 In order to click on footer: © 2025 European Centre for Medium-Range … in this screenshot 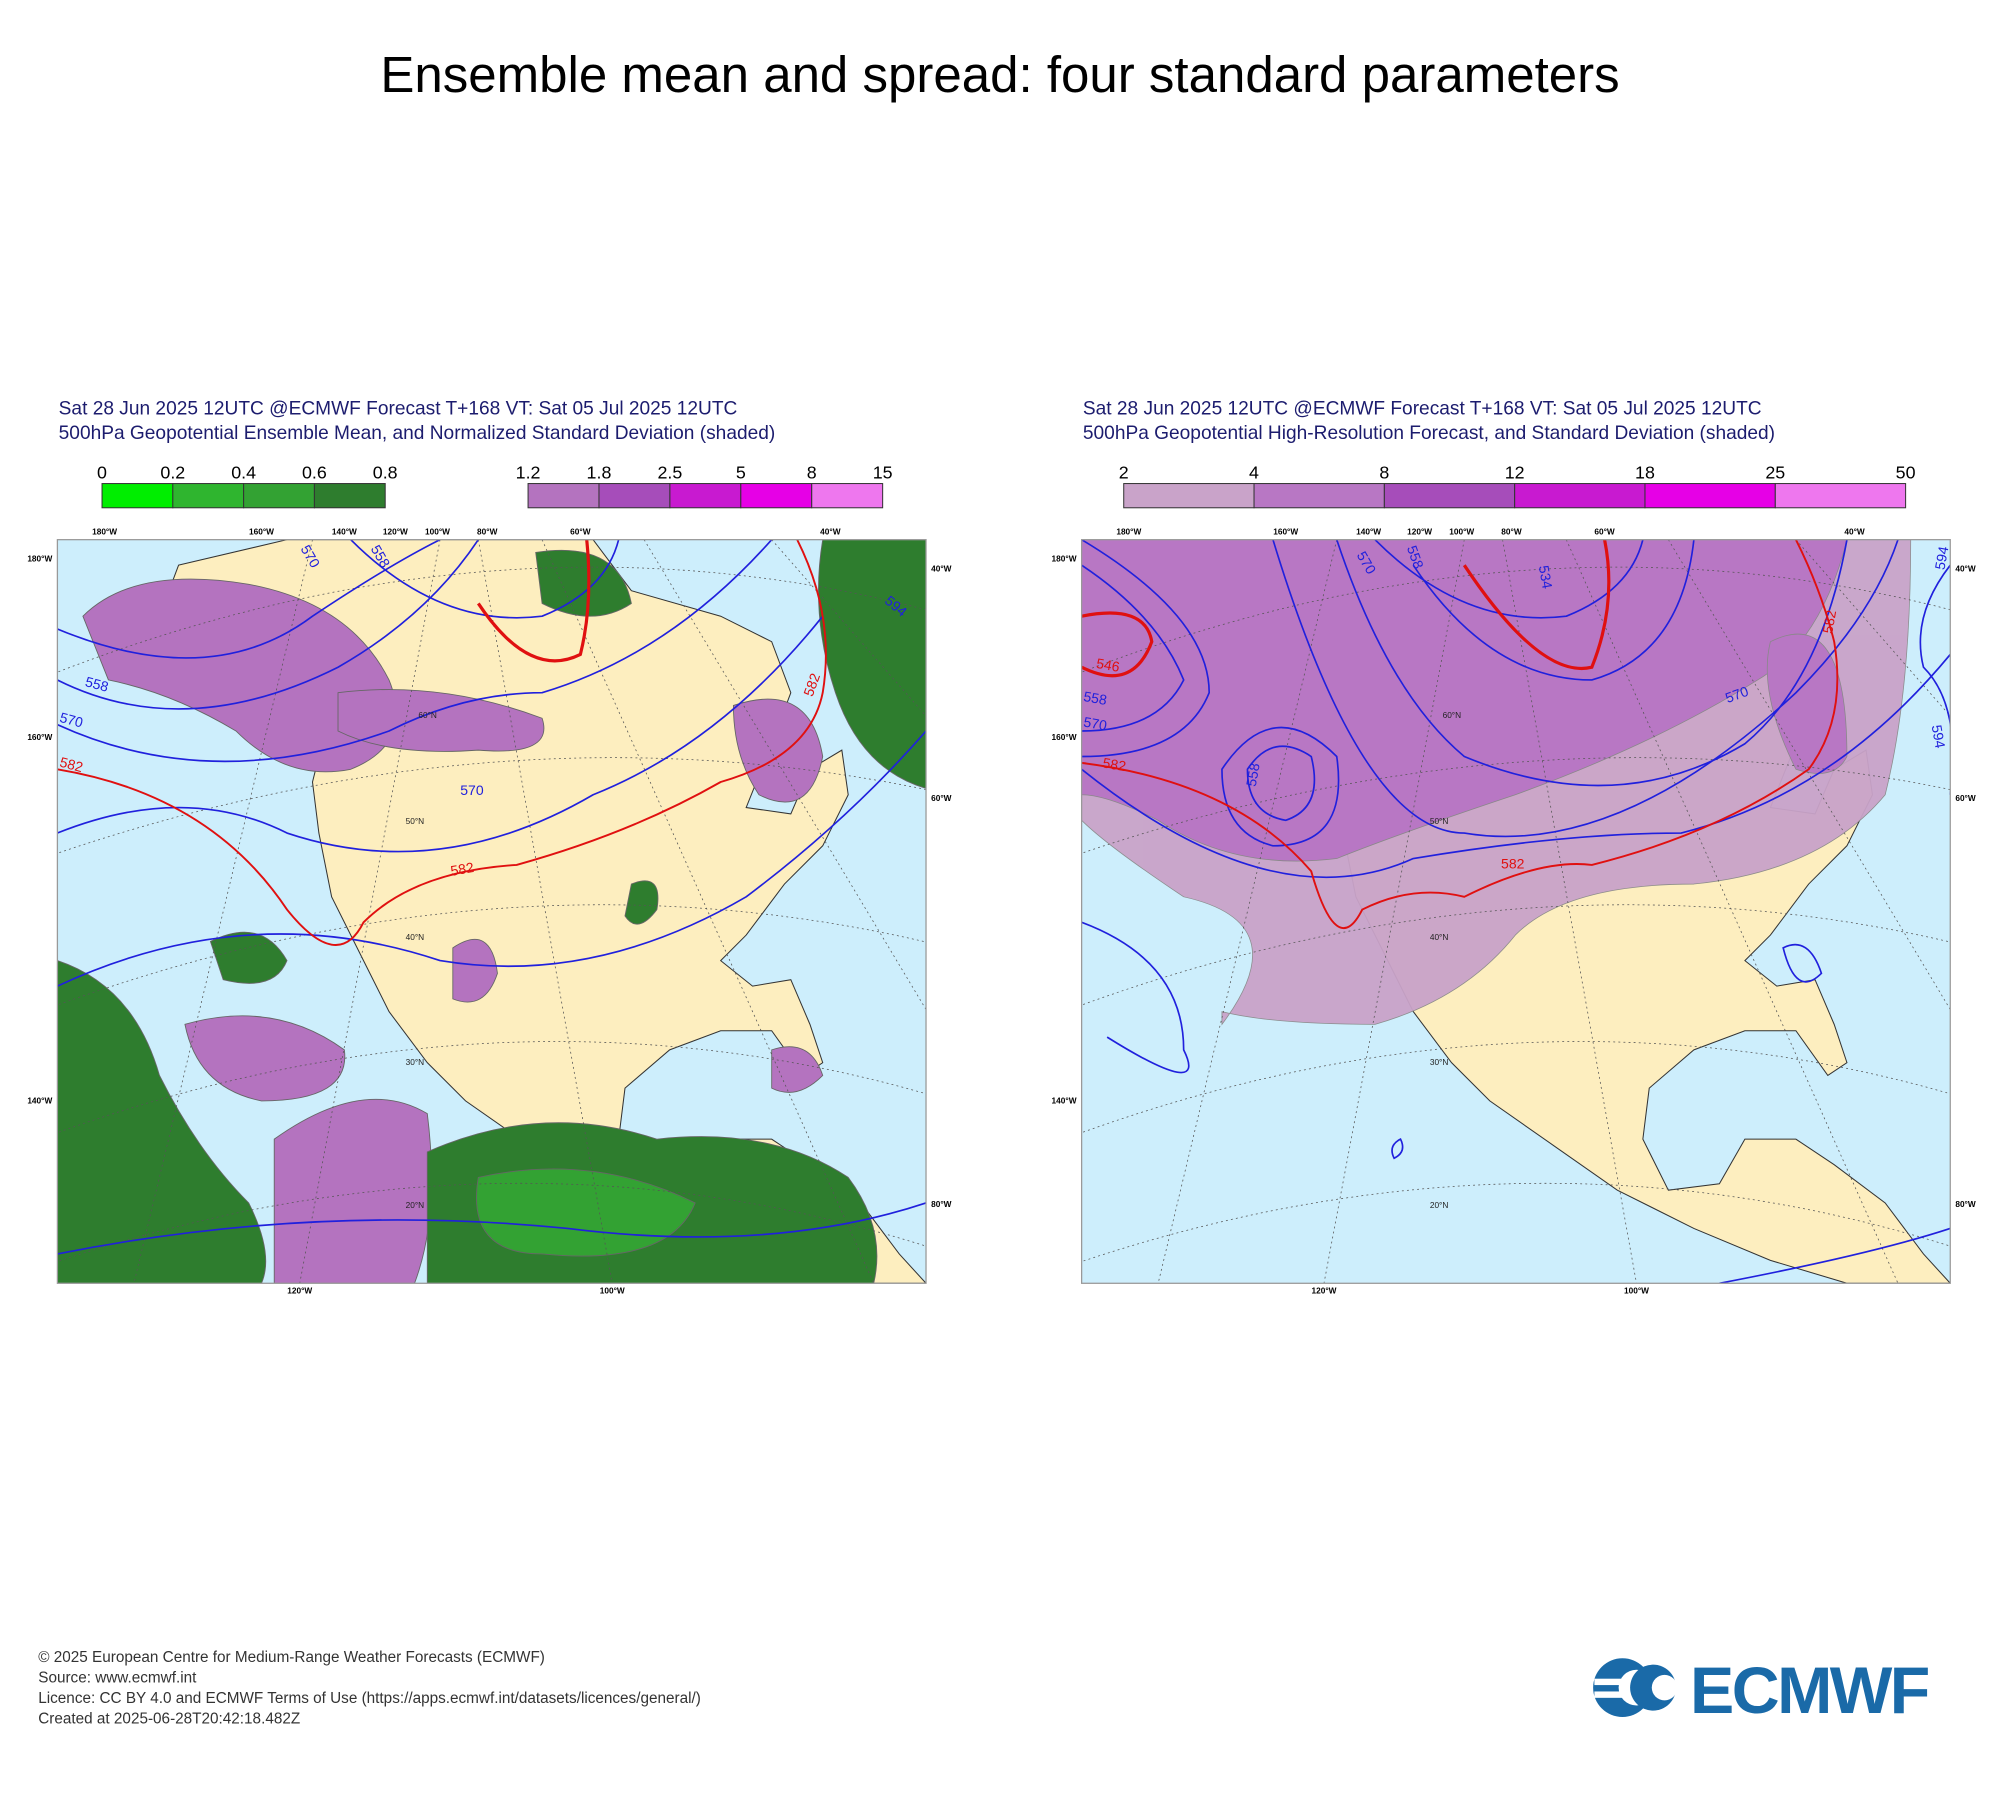, I will do `click(369, 1688)`.